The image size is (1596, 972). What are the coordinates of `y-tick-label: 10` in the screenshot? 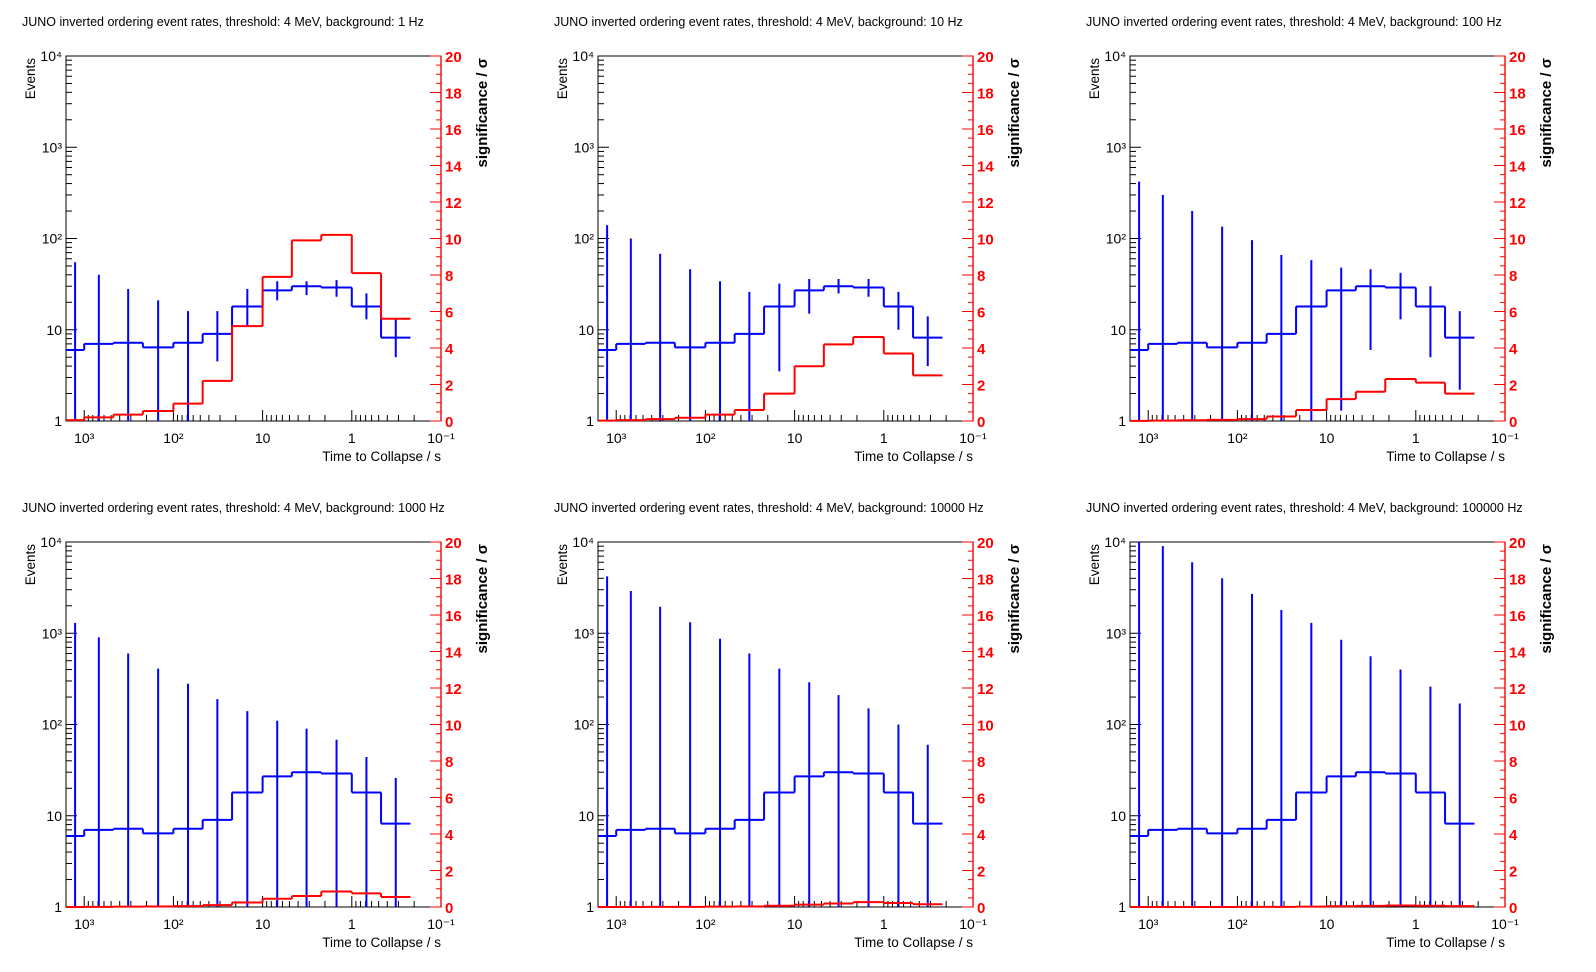 It's located at (586, 816).